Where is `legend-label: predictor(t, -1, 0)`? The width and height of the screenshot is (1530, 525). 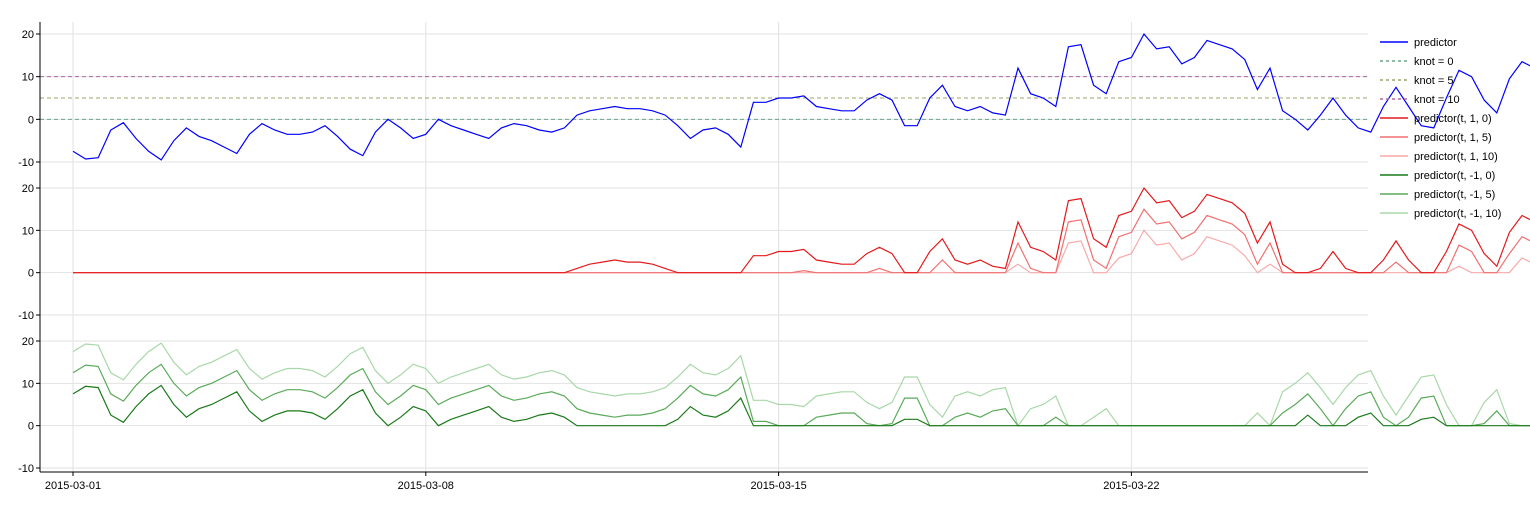 legend-label: predictor(t, -1, 0) is located at coordinates (1454, 176).